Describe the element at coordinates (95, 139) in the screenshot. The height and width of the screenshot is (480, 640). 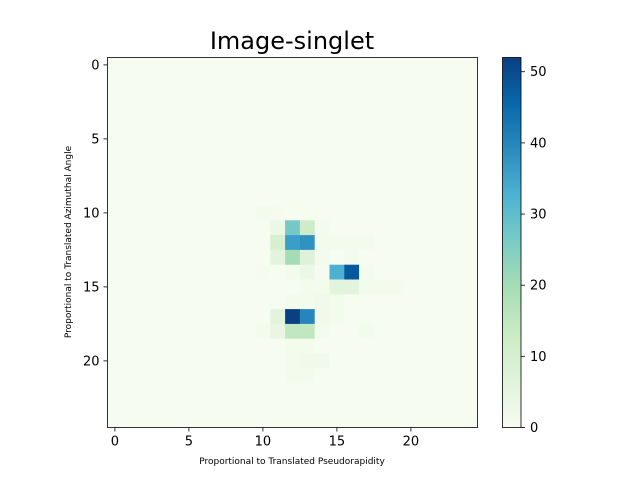
I see `y-tick-label: 5` at that location.